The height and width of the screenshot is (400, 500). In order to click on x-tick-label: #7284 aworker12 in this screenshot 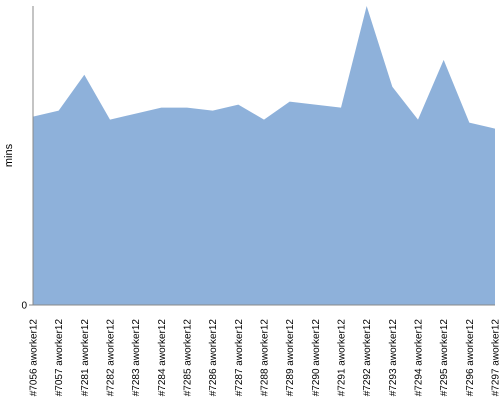, I will do `click(162, 357)`.